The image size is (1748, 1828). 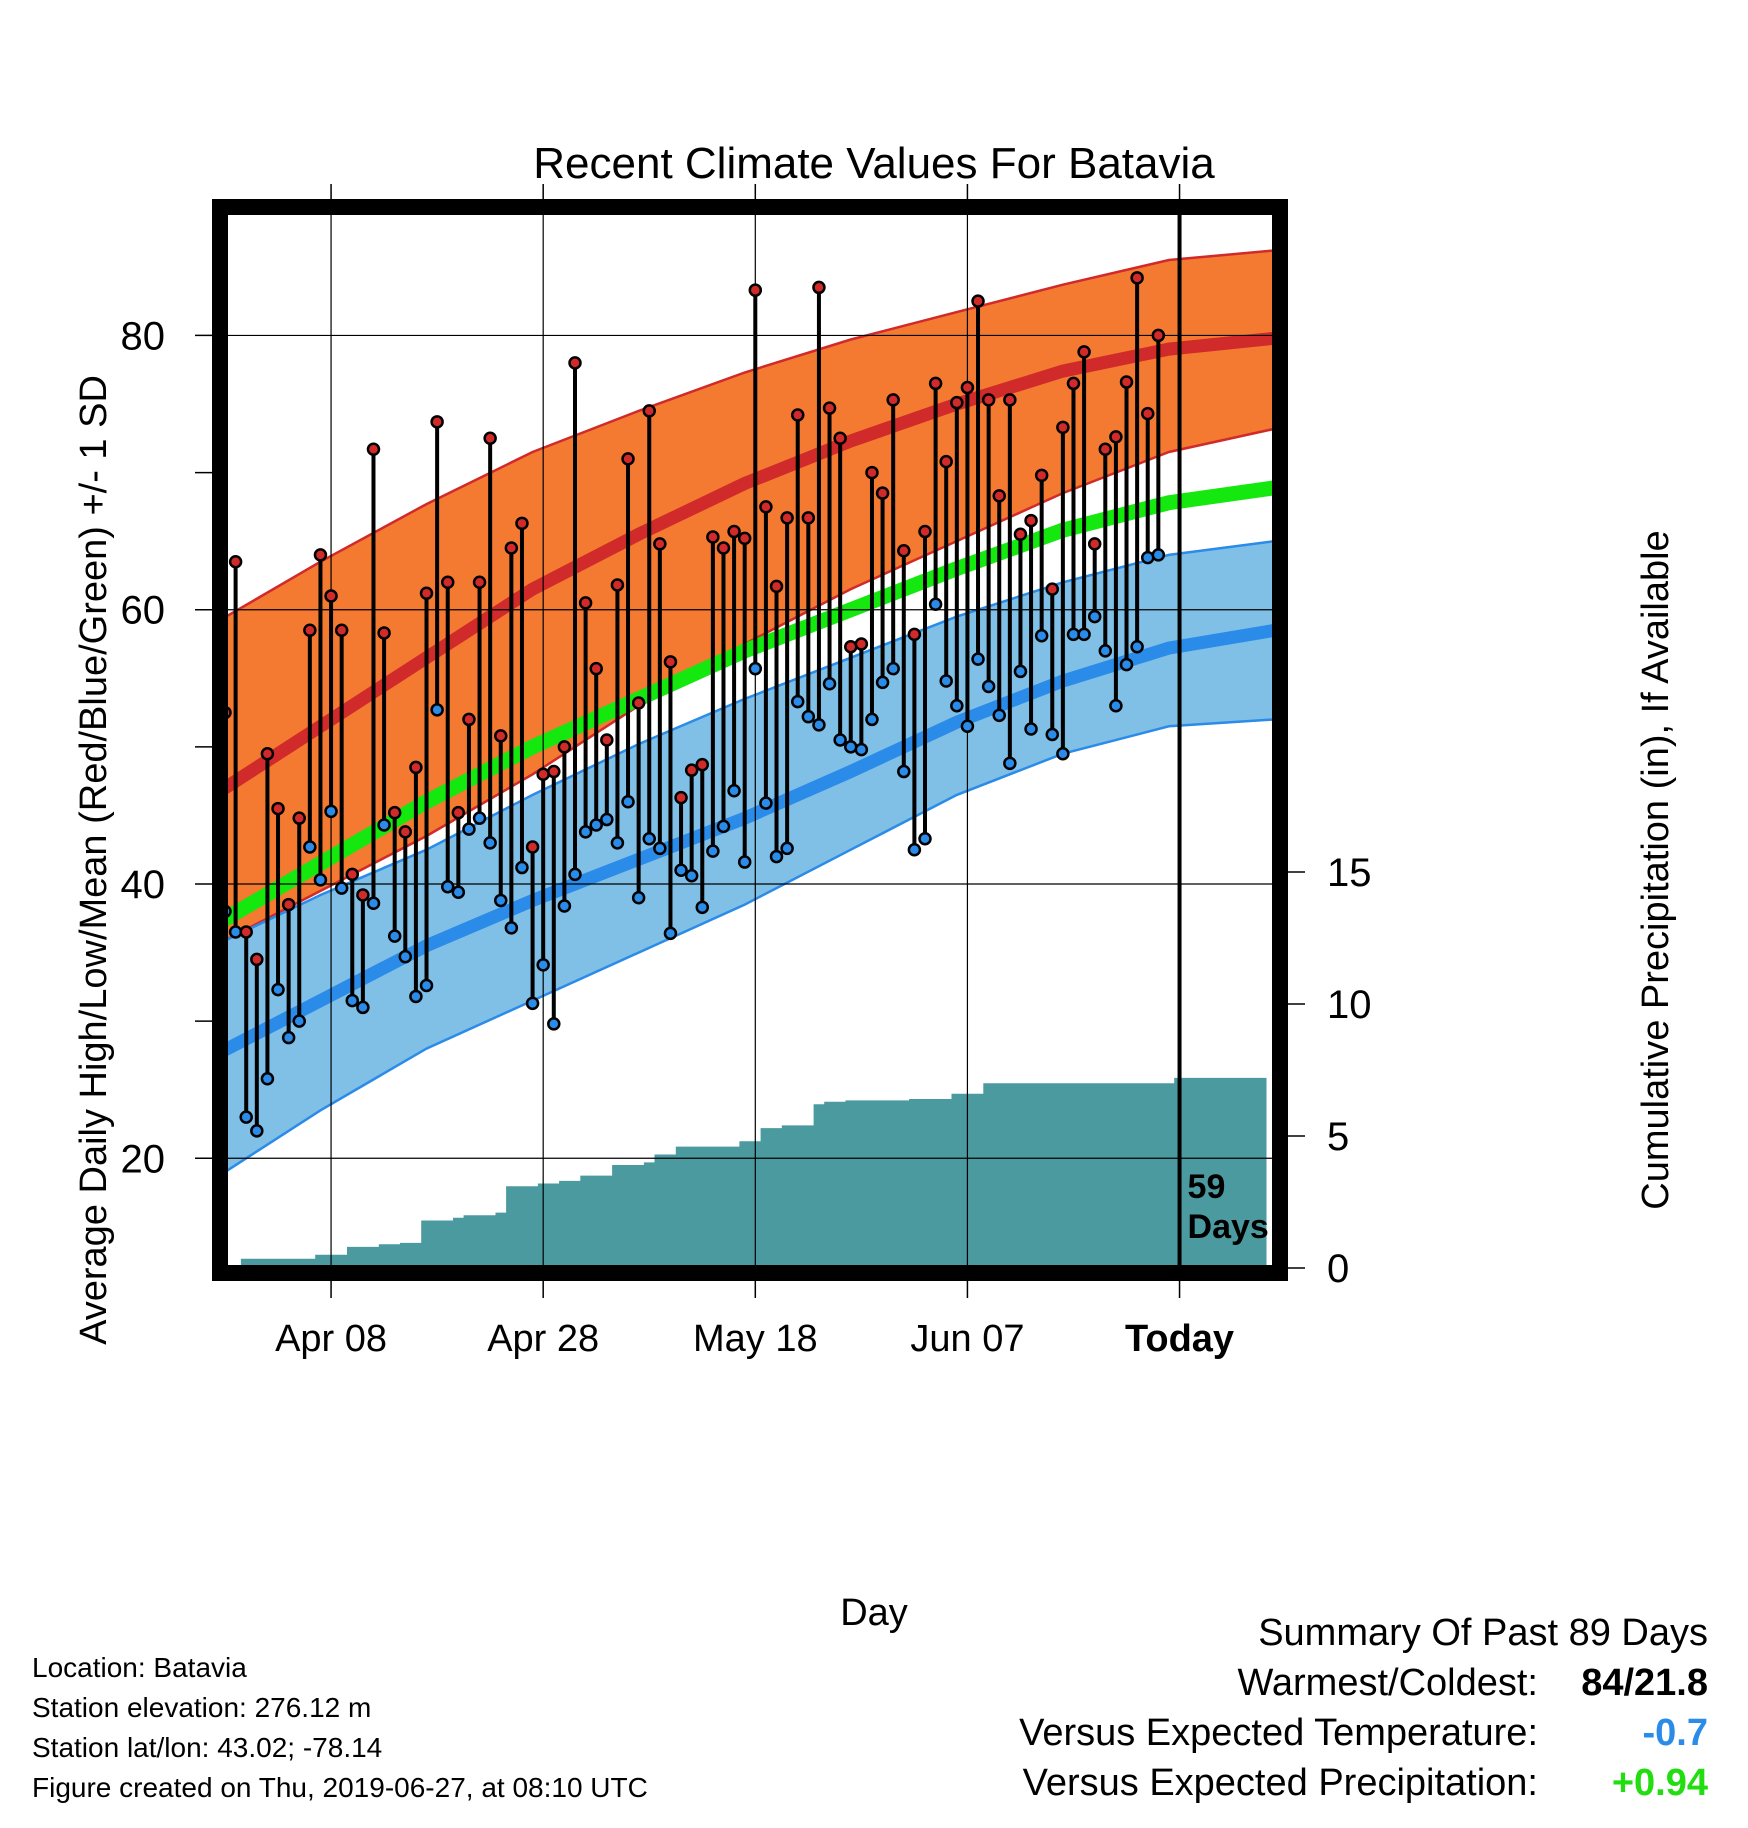 What do you see at coordinates (748, 1172) in the screenshot?
I see `cumulative-precip-area` at bounding box center [748, 1172].